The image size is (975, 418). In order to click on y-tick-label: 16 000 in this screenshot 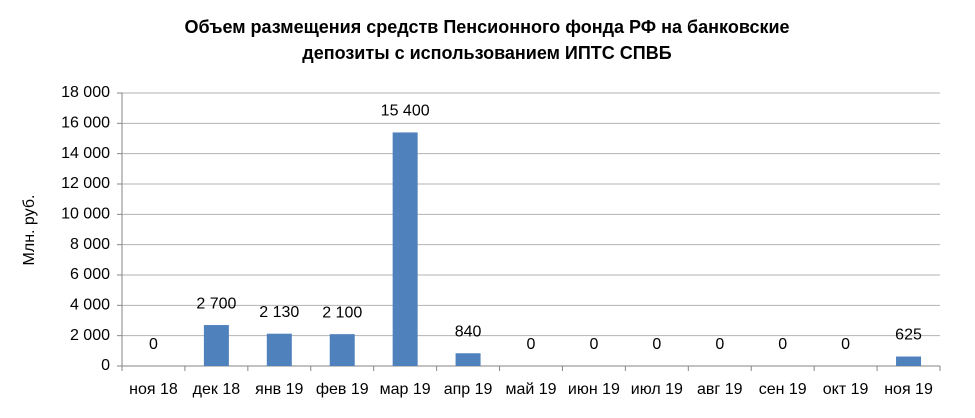, I will do `click(85, 123)`.